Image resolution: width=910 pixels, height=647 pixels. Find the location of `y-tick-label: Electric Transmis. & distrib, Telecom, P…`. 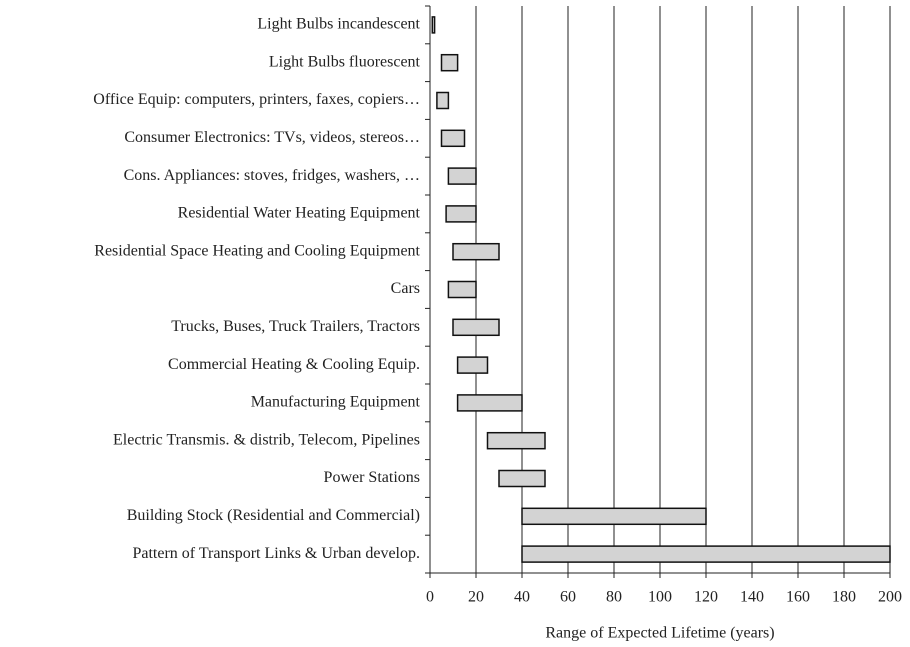

y-tick-label: Electric Transmis. & distrib, Telecom, P… is located at coordinates (266, 439).